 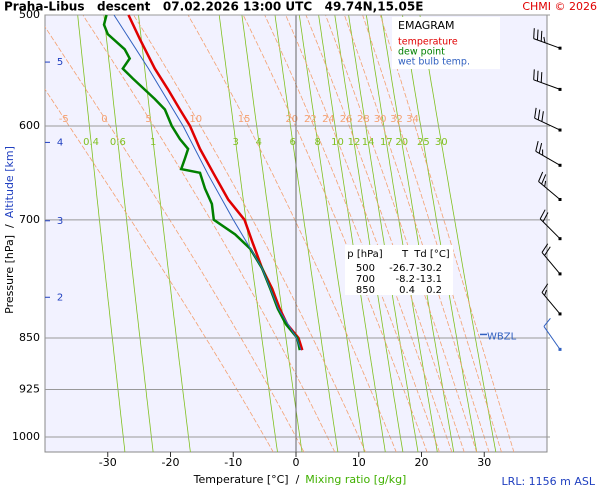 What do you see at coordinates (60, 62) in the screenshot?
I see `altitude-label: 5` at bounding box center [60, 62].